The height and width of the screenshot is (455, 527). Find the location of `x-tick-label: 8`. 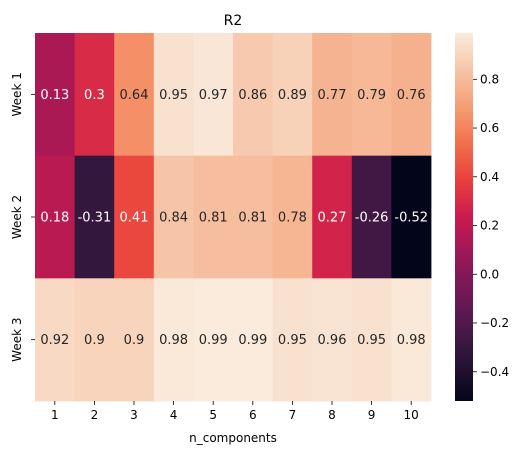

x-tick-label: 8 is located at coordinates (332, 415).